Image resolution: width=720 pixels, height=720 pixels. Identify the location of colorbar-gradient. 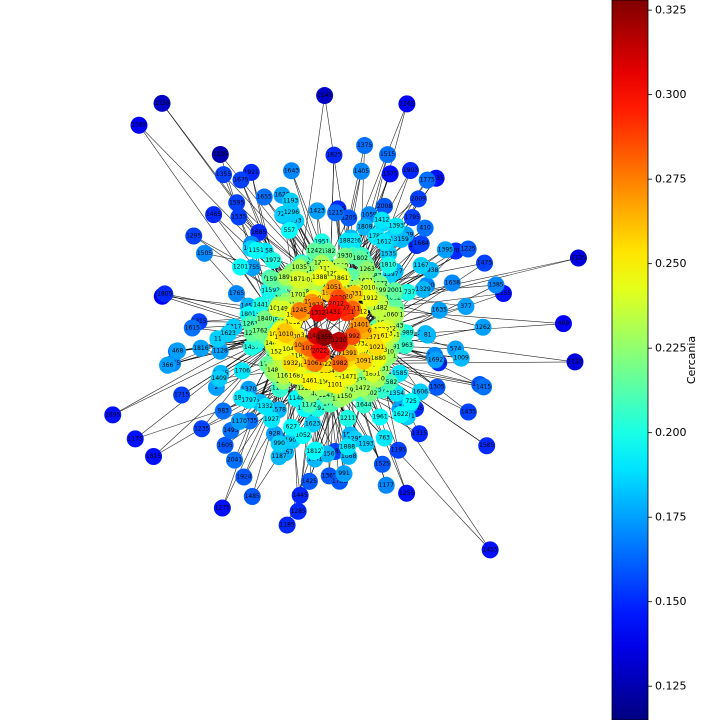
(630, 360).